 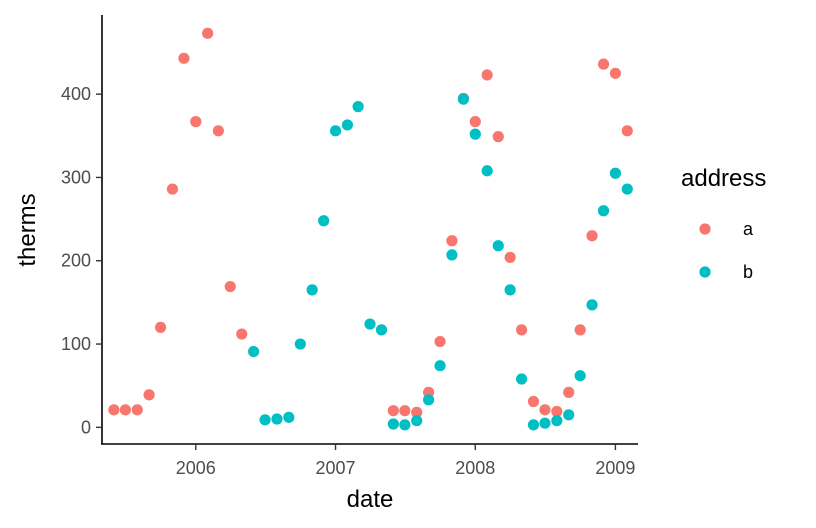 I want to click on x-ticks: 2006 2007 2008 2009, so click(x=405, y=461).